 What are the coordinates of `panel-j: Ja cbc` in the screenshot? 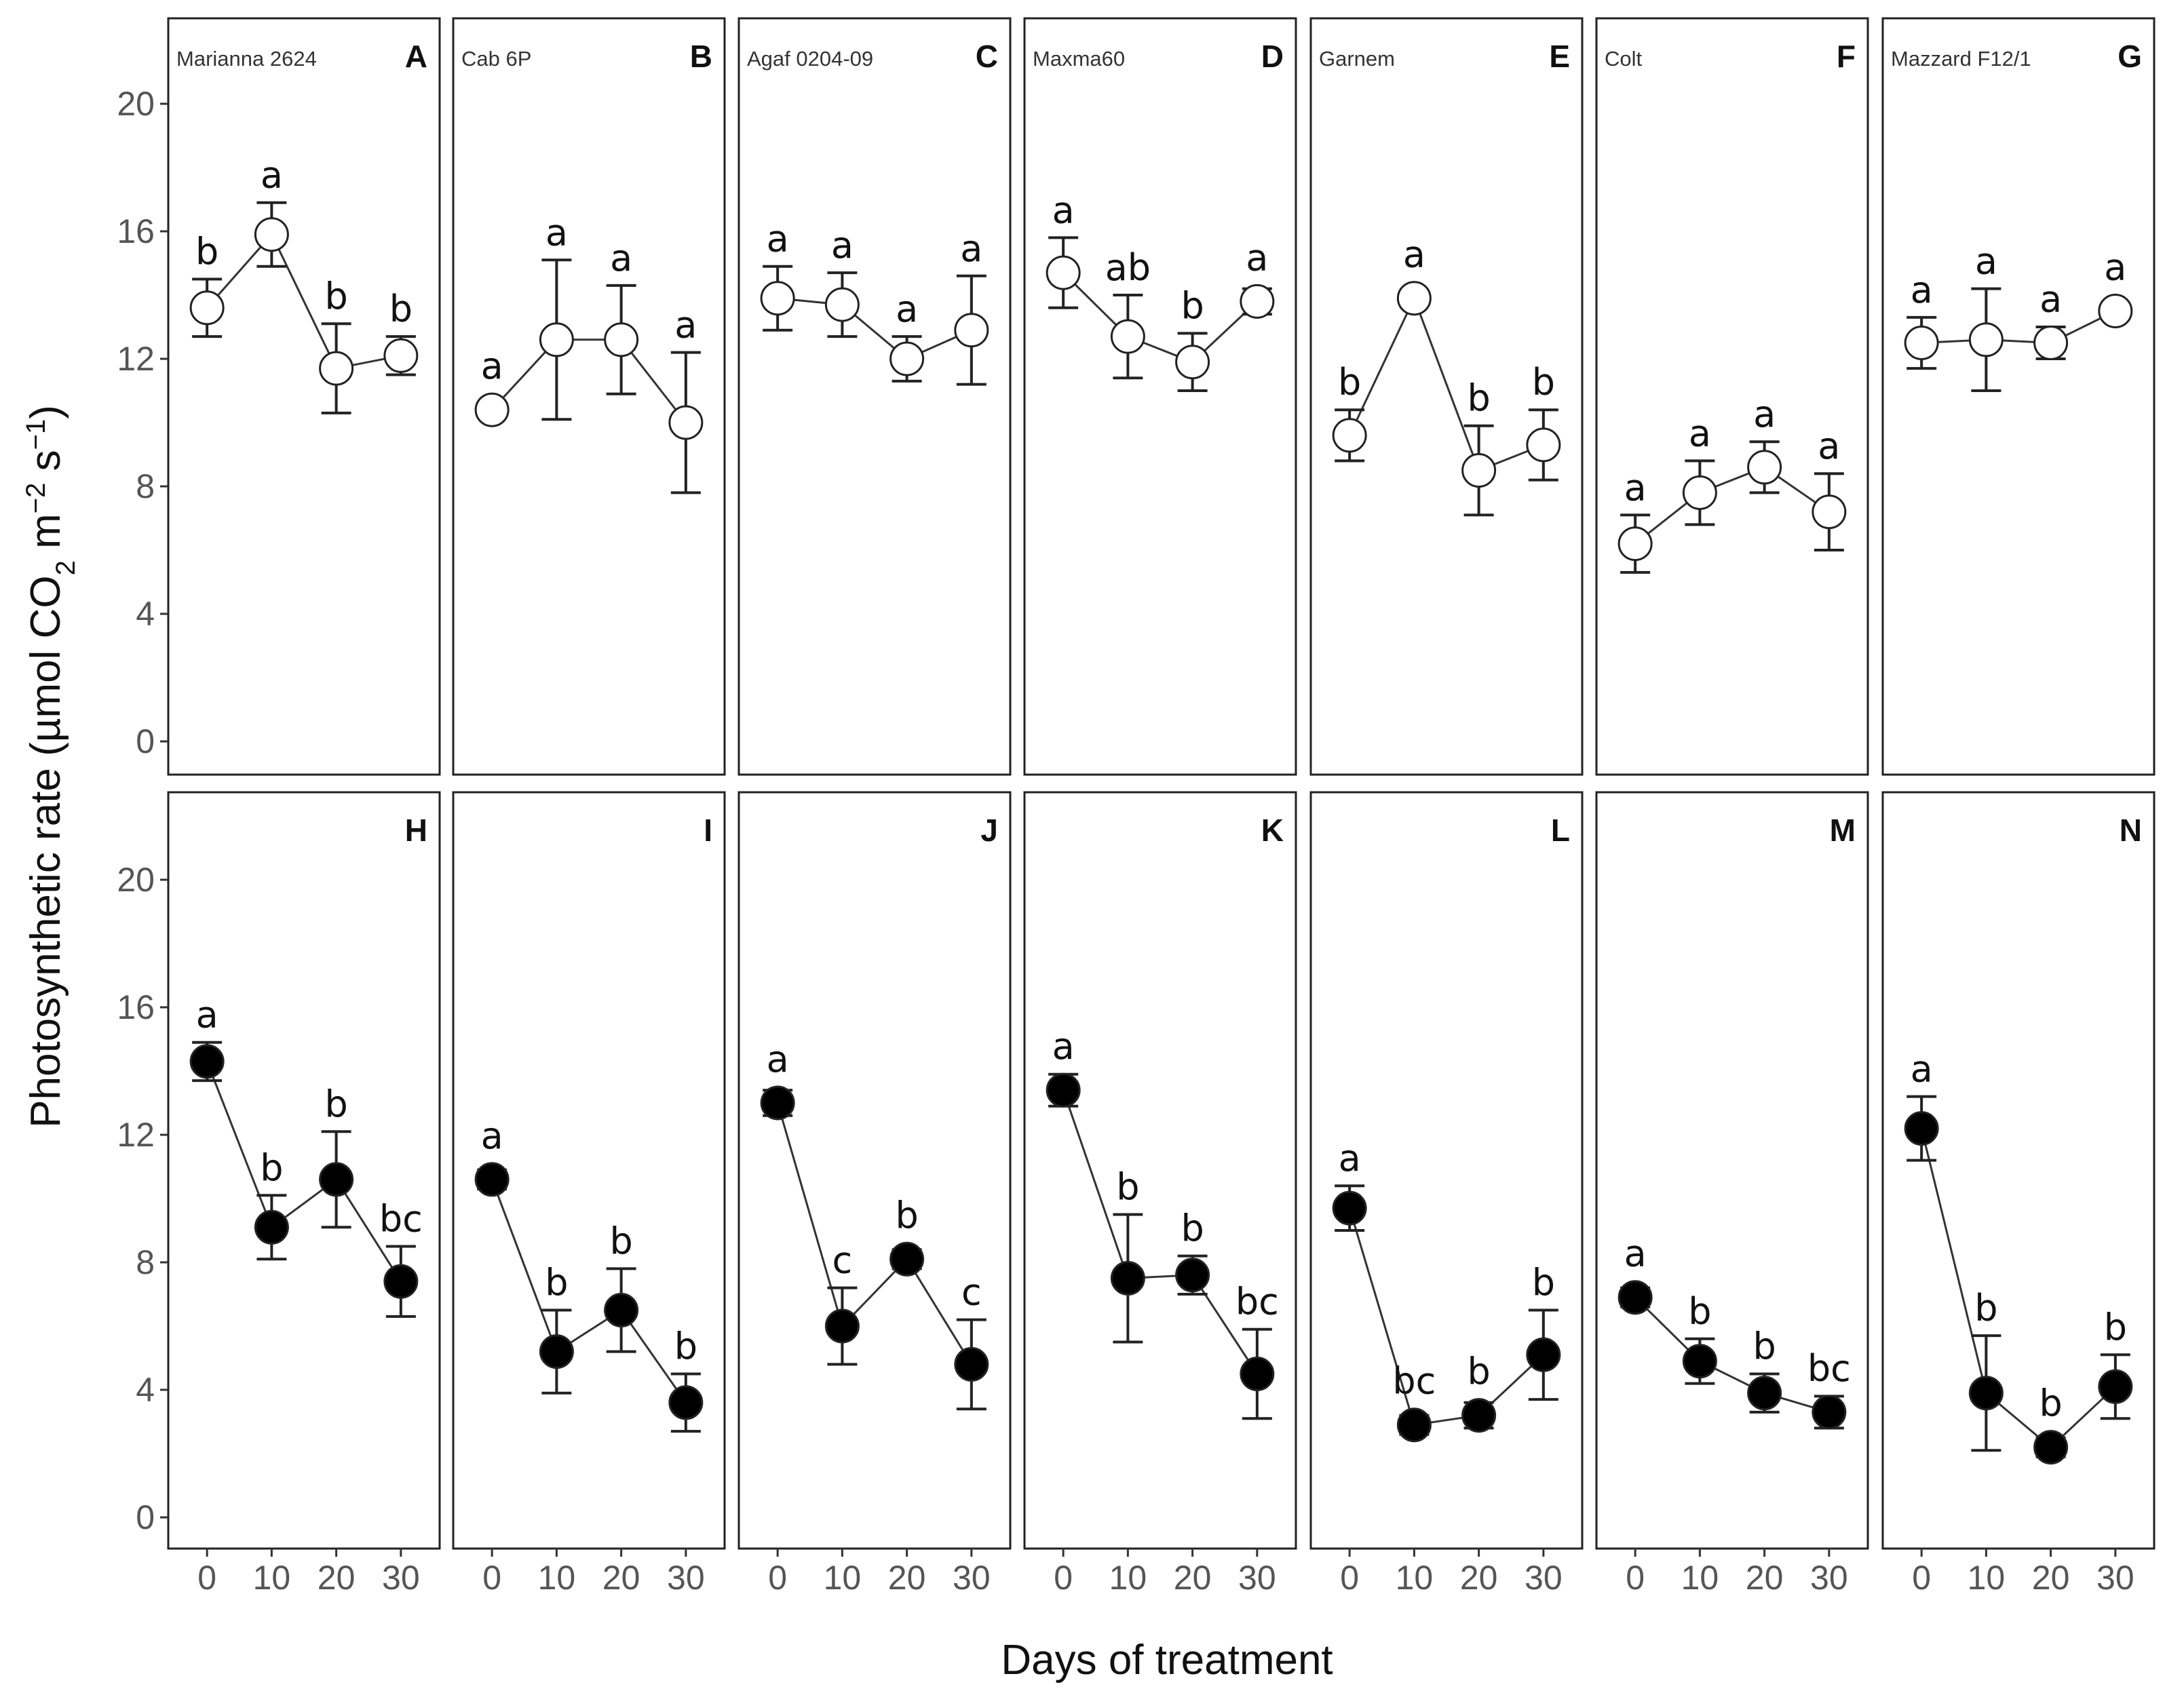 It's located at (875, 1170).